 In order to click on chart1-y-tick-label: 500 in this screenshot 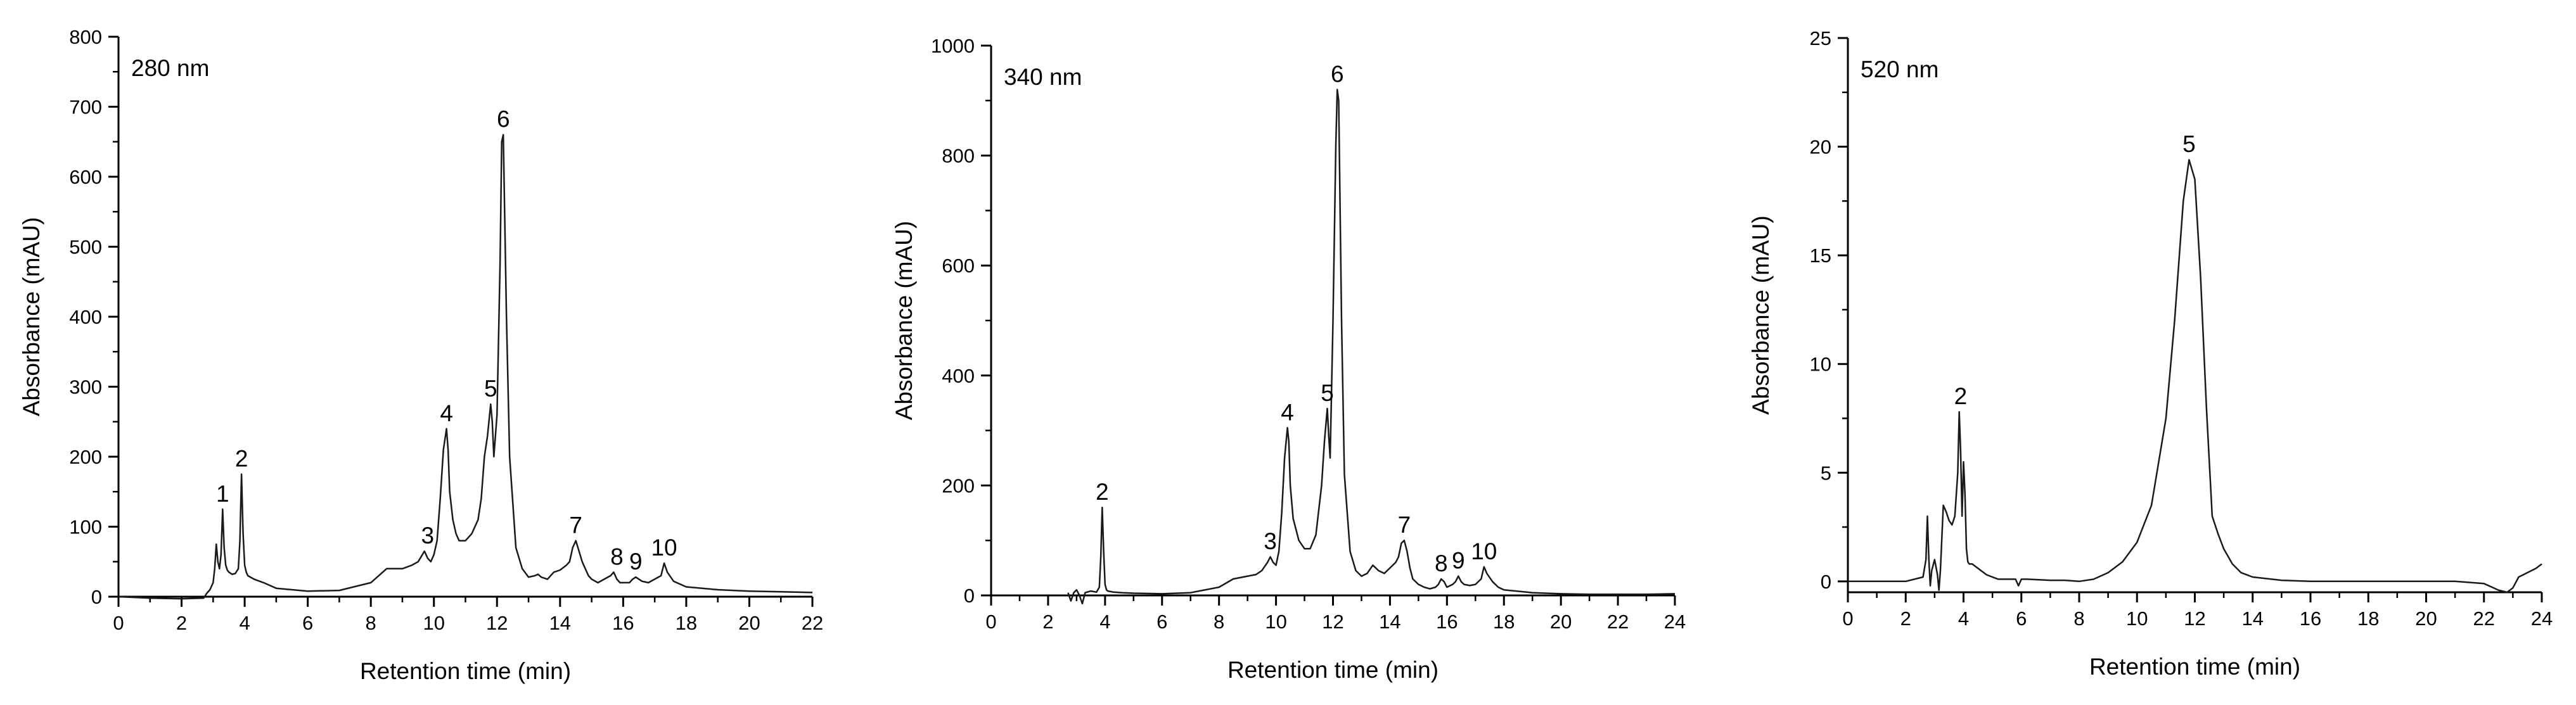, I will do `click(85, 247)`.